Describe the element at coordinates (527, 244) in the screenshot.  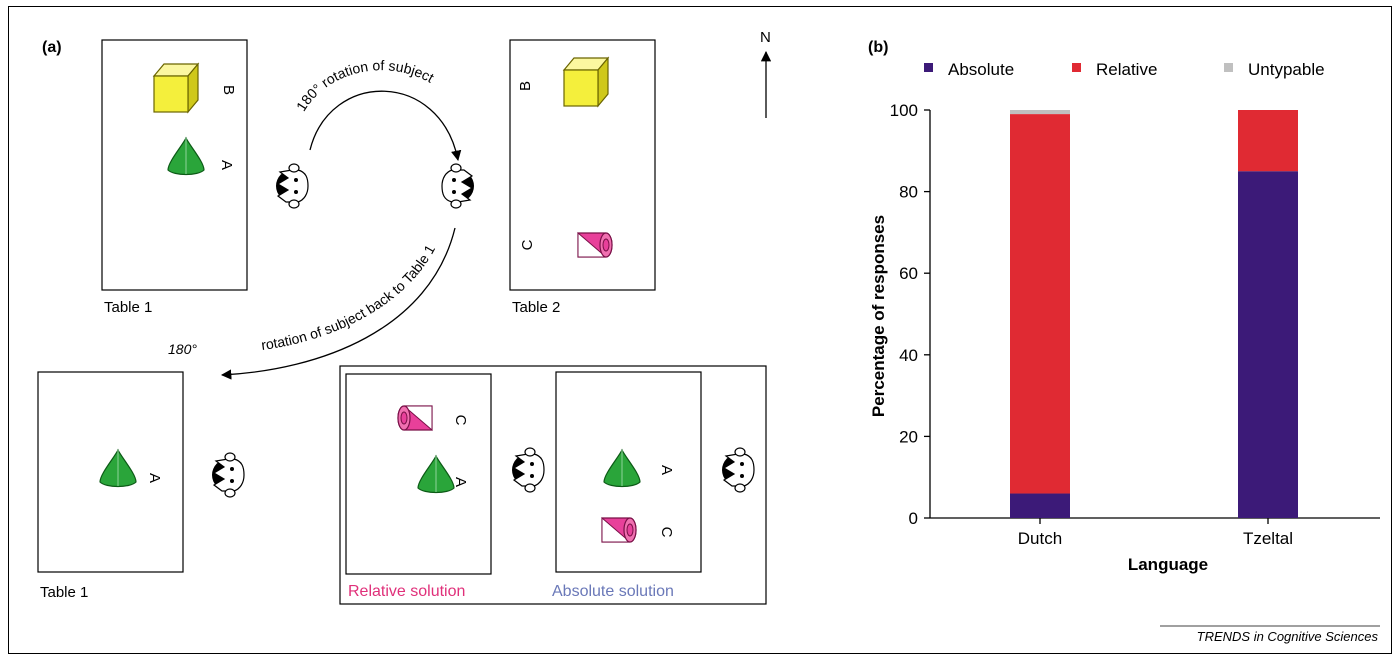
I see `obj-c-label-t2: C` at that location.